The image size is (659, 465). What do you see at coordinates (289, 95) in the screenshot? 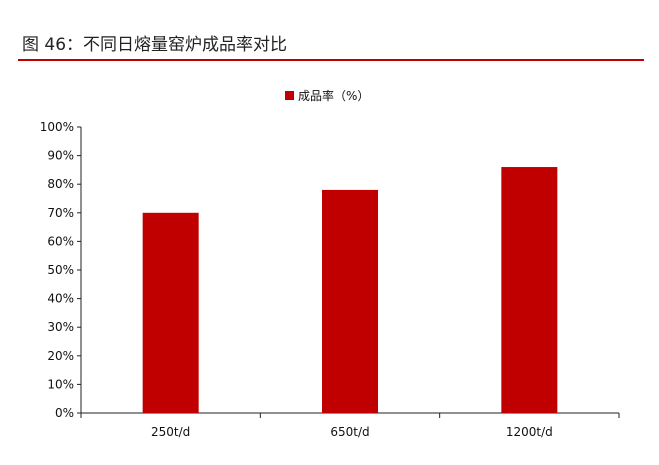
I see `legend-swatch` at bounding box center [289, 95].